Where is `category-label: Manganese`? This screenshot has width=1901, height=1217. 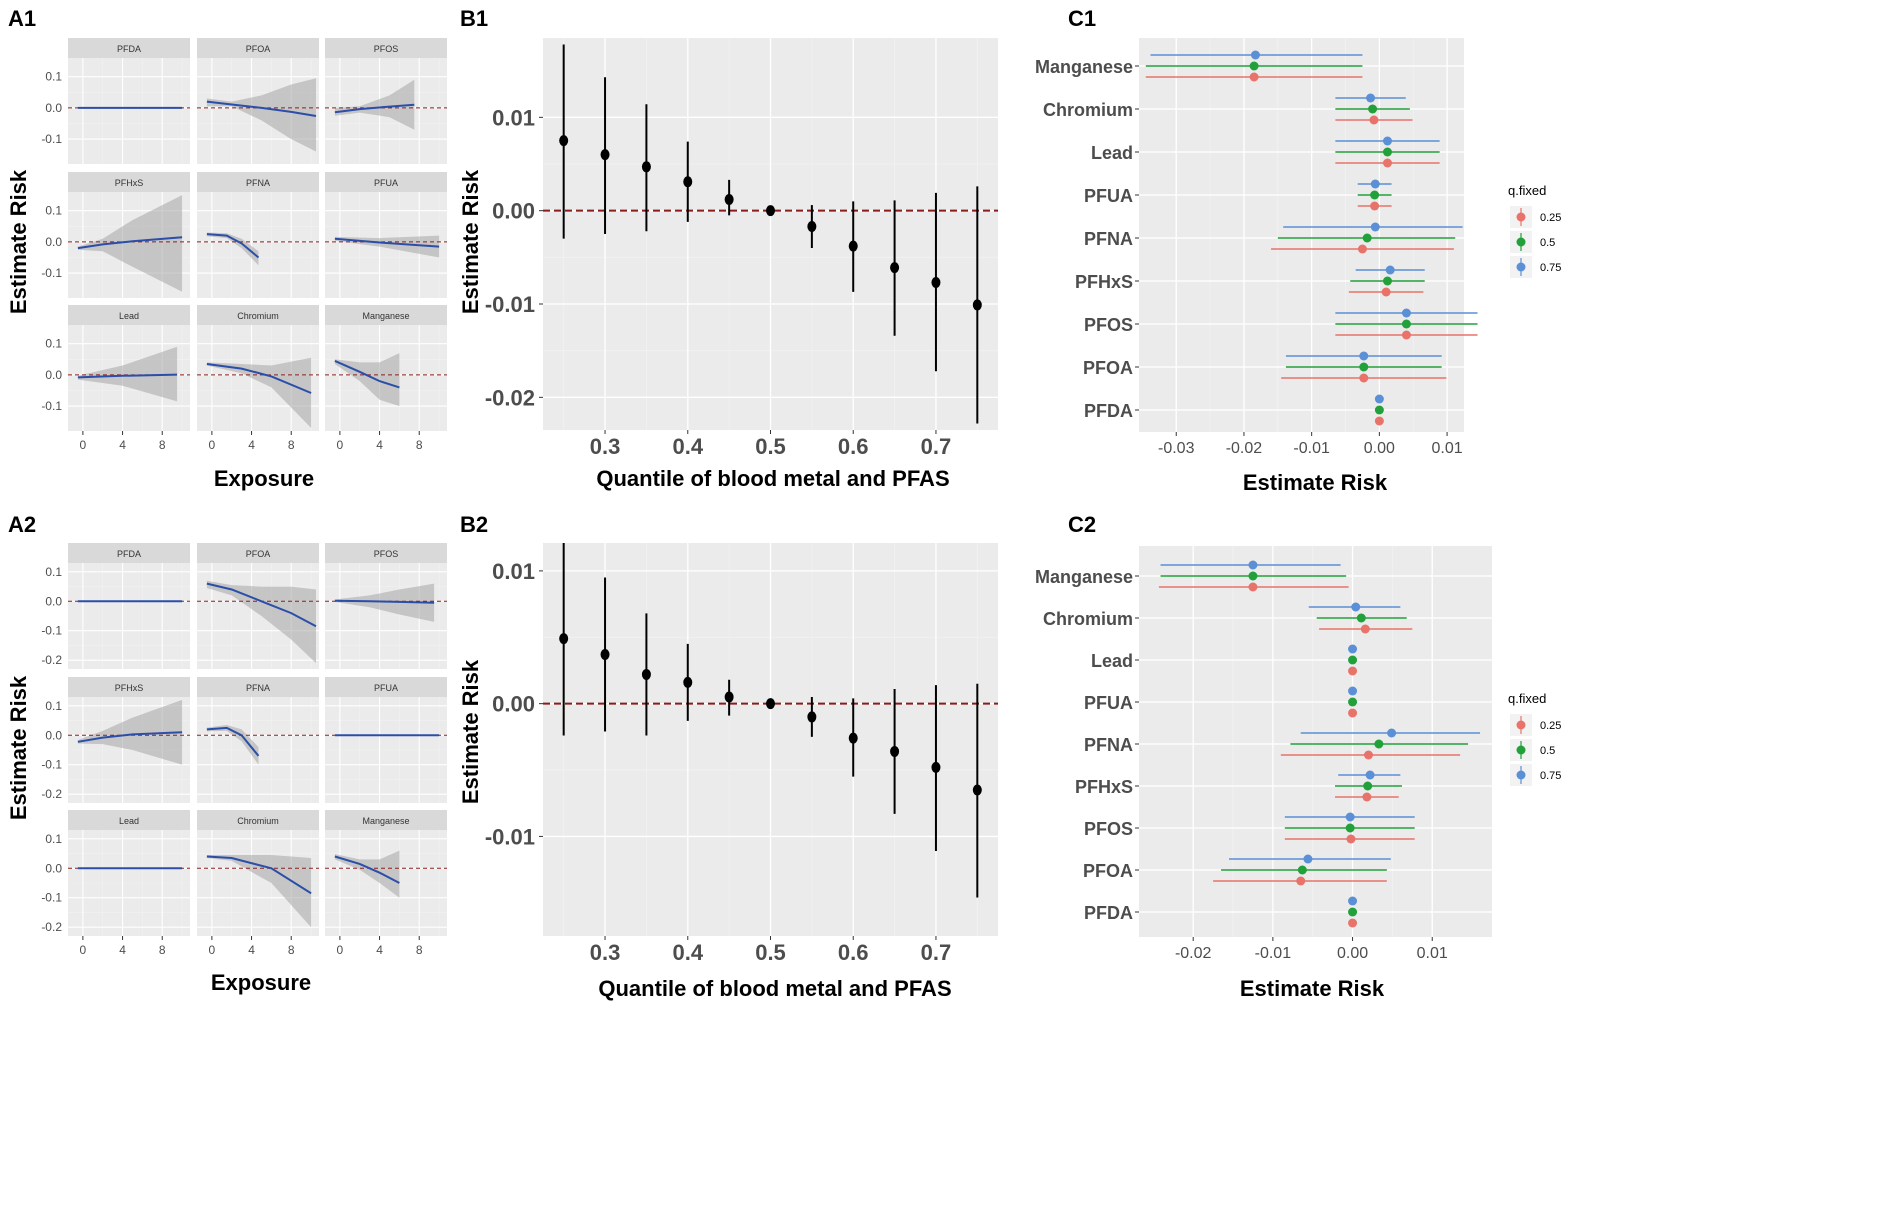 category-label: Manganese is located at coordinates (1084, 577).